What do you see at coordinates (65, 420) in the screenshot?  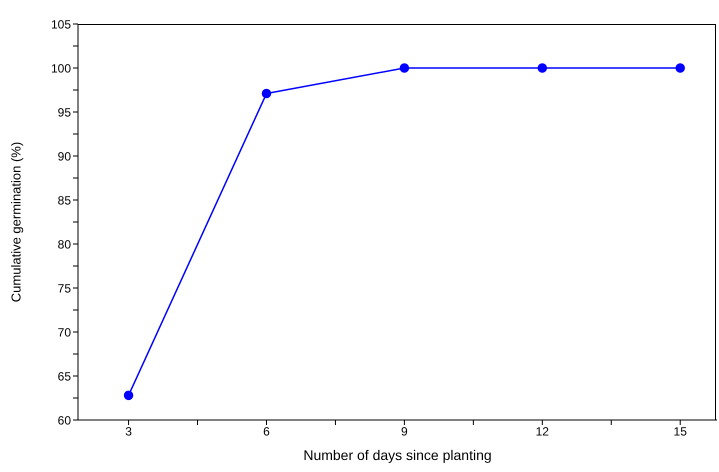 I see `y-tick-label: 60` at bounding box center [65, 420].